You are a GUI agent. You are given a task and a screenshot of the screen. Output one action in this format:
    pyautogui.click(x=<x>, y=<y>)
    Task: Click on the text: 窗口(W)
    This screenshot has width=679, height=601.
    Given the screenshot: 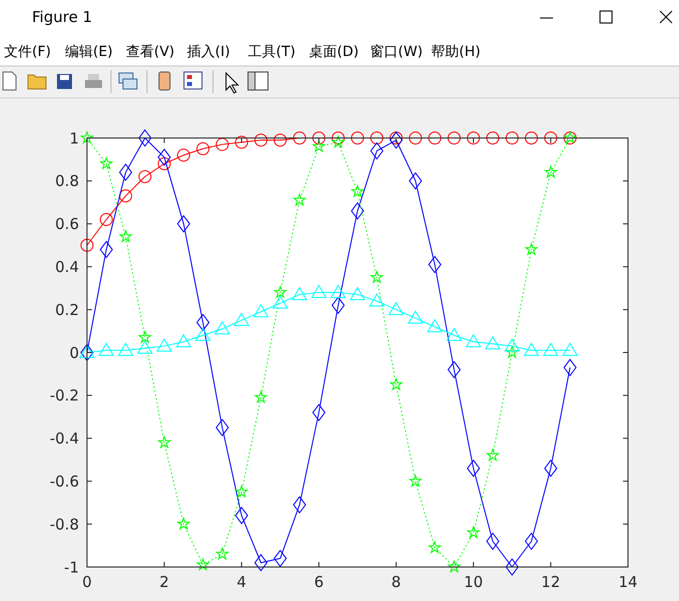 What is the action you would take?
    pyautogui.click(x=396, y=52)
    